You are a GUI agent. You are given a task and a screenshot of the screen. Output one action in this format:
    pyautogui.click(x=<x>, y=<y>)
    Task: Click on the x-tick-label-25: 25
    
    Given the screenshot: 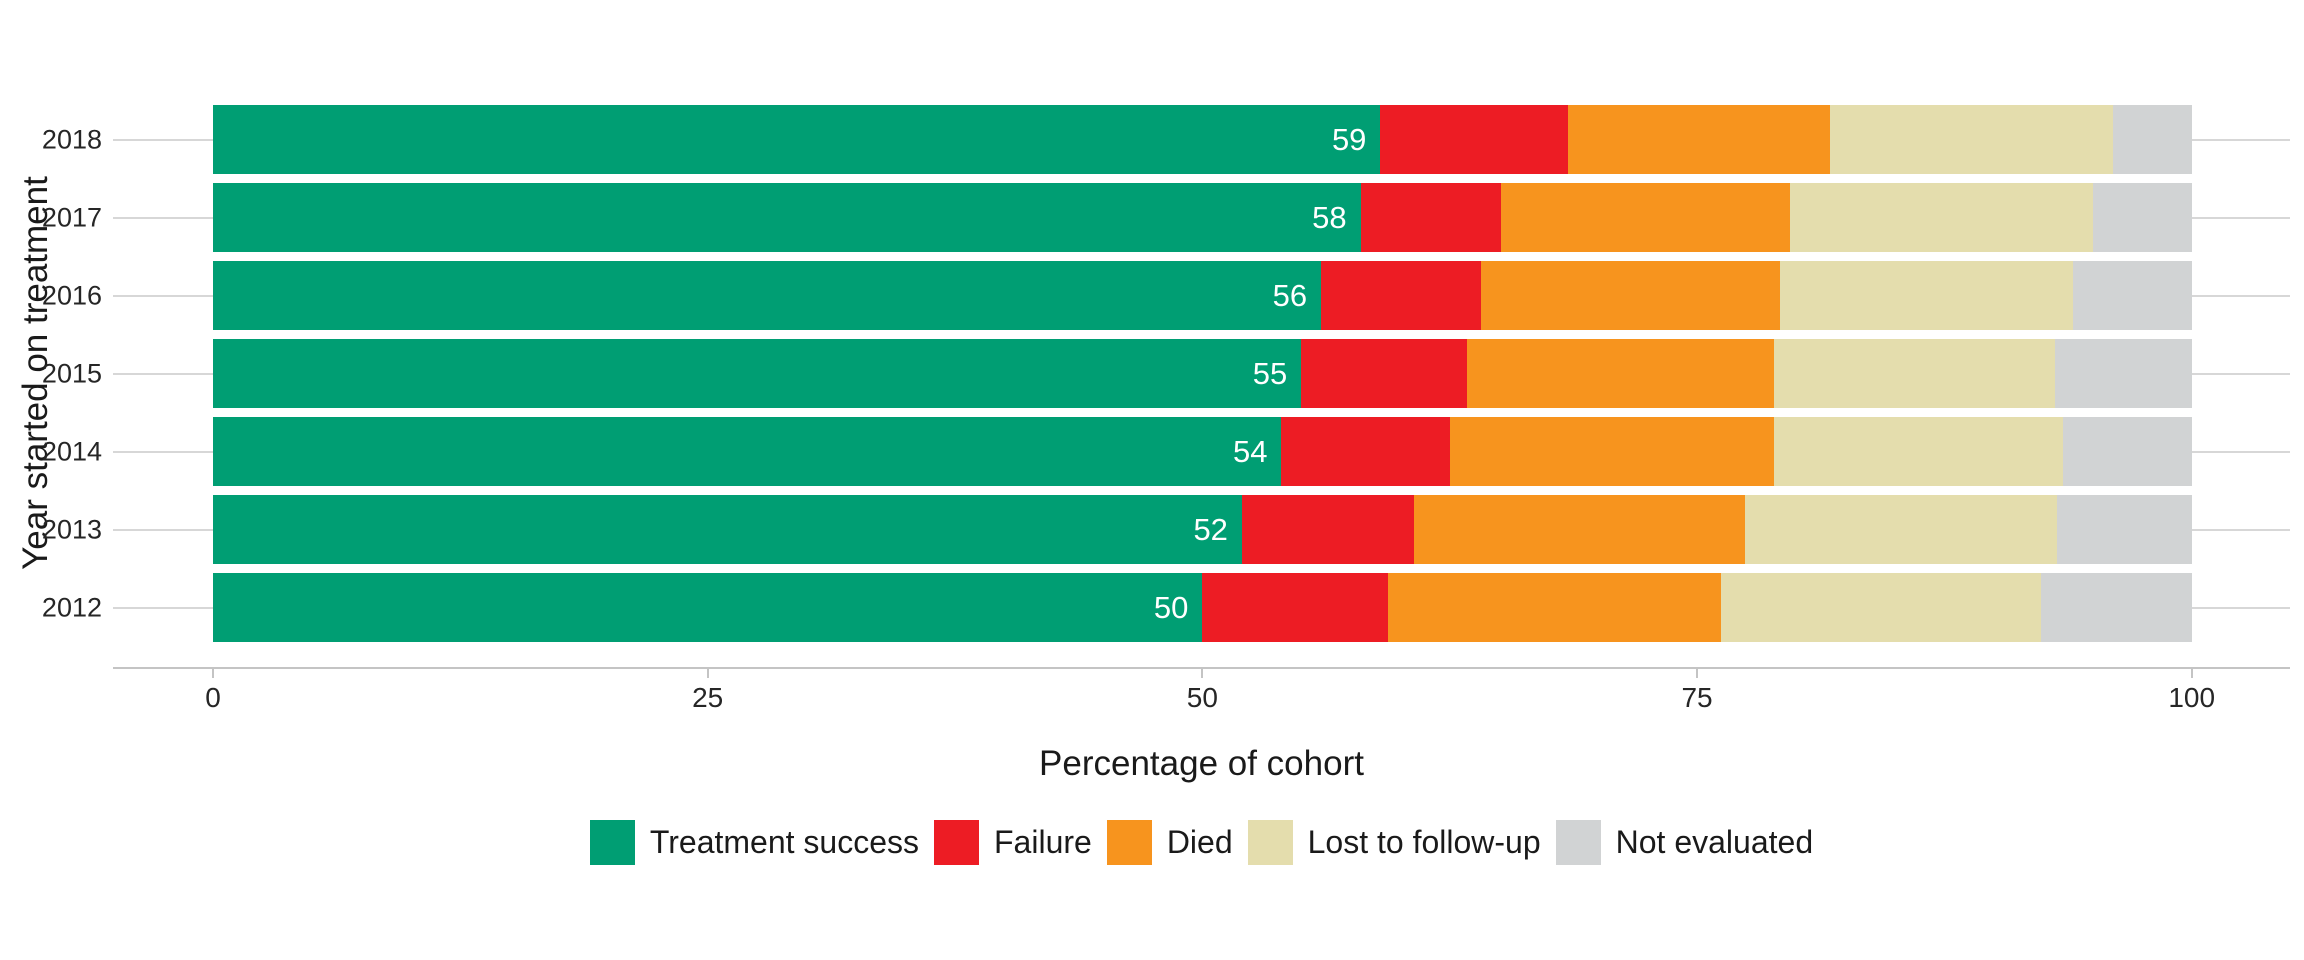 What is the action you would take?
    pyautogui.click(x=708, y=697)
    